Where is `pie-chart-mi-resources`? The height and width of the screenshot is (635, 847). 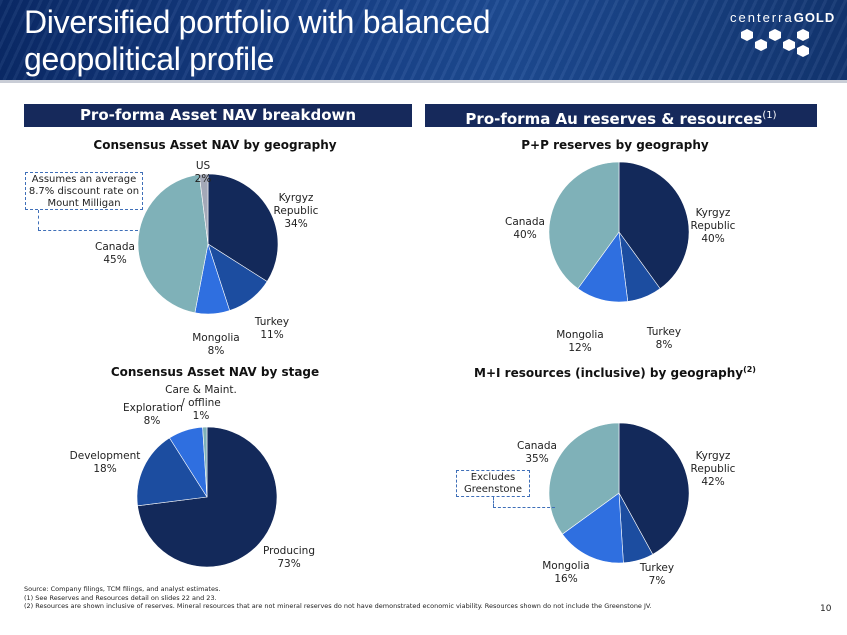
pie-chart-mi-resources is located at coordinates (619, 493).